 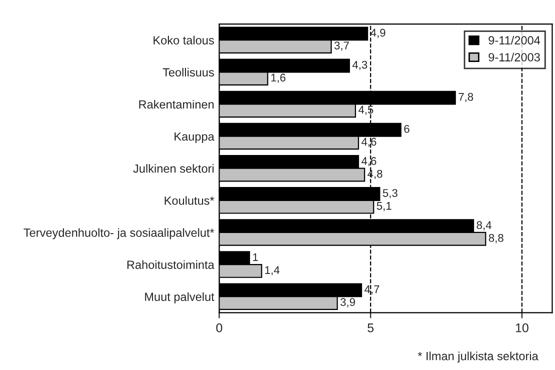 What do you see at coordinates (407, 128) in the screenshot?
I see `data-label: 6` at bounding box center [407, 128].